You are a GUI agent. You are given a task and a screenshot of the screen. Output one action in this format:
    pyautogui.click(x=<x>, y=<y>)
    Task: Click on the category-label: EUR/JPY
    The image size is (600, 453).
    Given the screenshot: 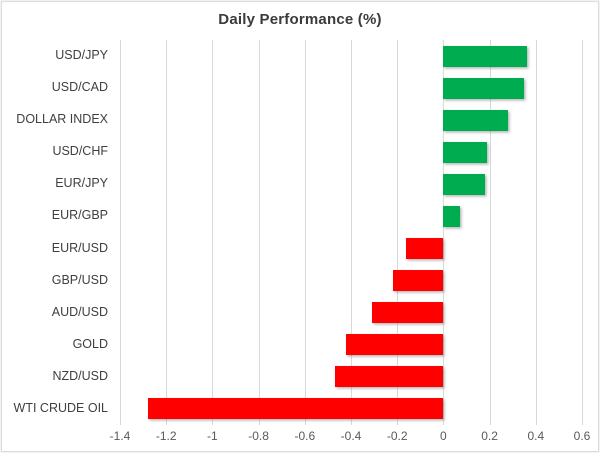 What is the action you would take?
    pyautogui.click(x=81, y=183)
    